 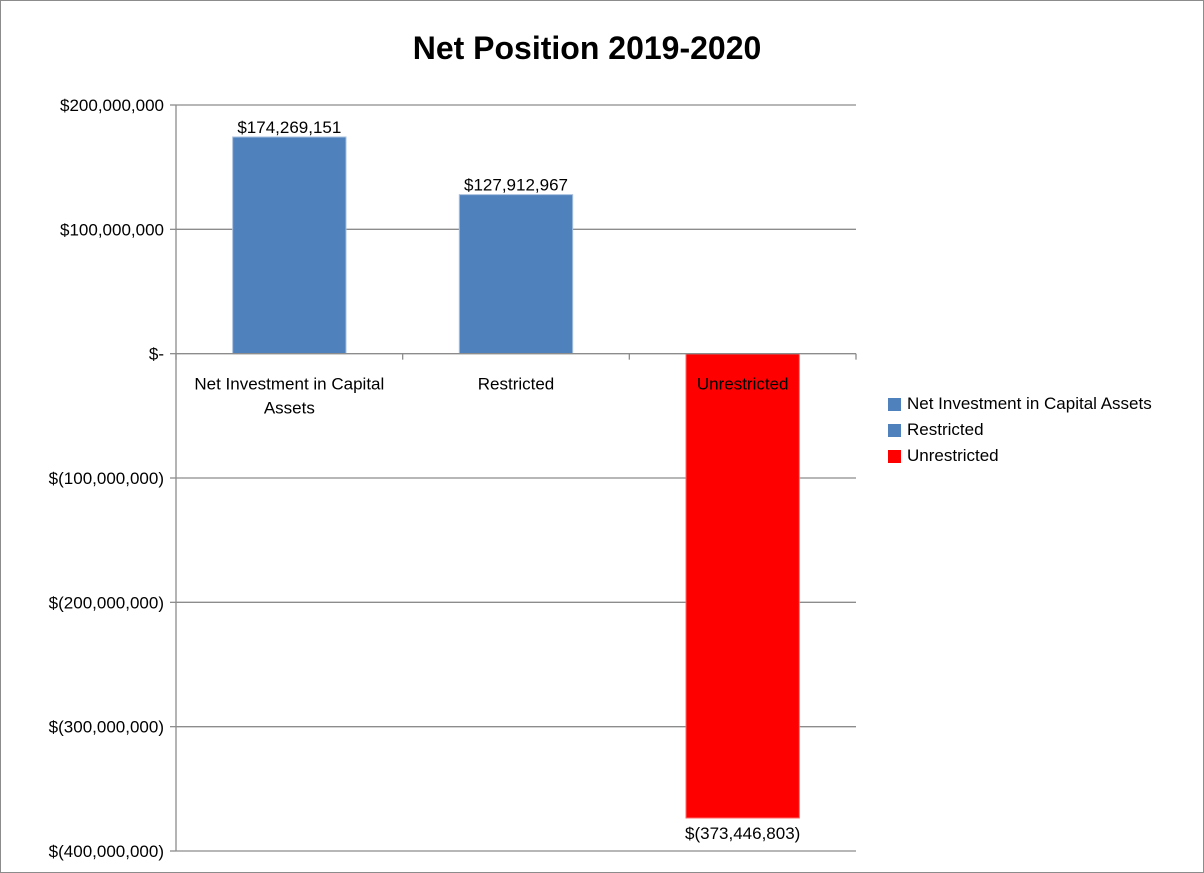 I want to click on legend-item-net-investment: Net Investment in Capital Assets, so click(x=1020, y=404).